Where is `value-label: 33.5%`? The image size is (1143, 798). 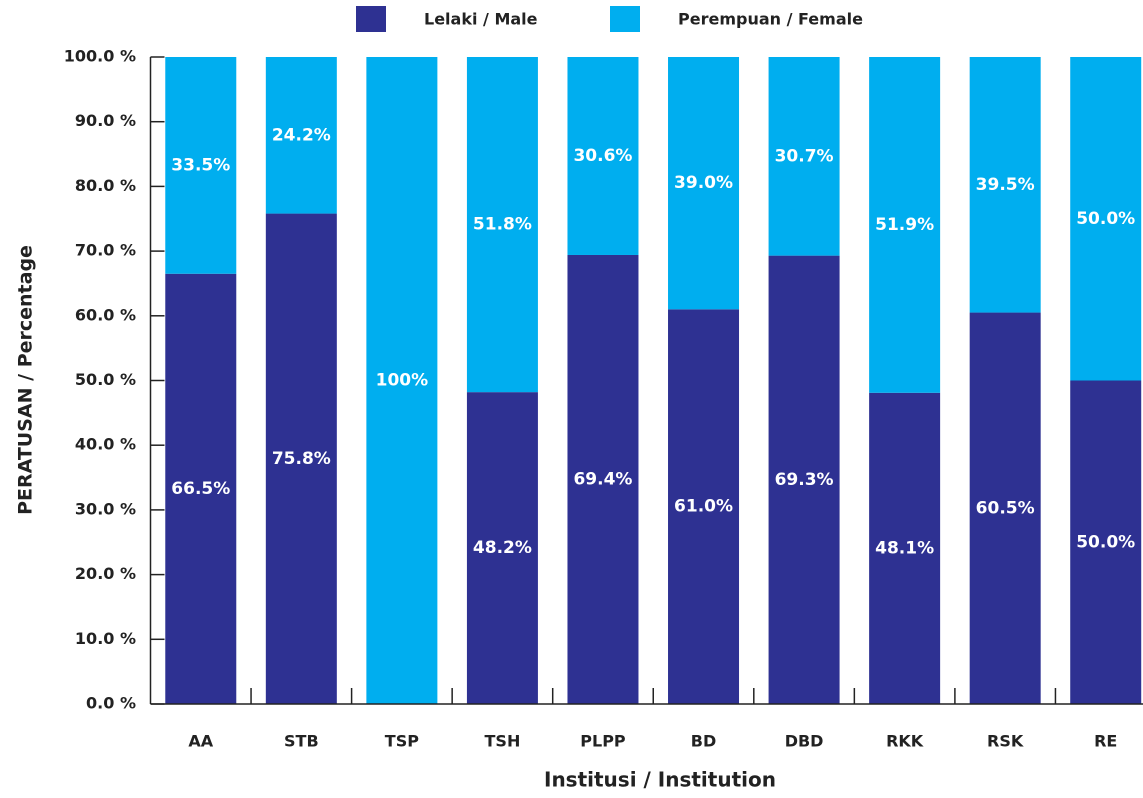 value-label: 33.5% is located at coordinates (200, 165).